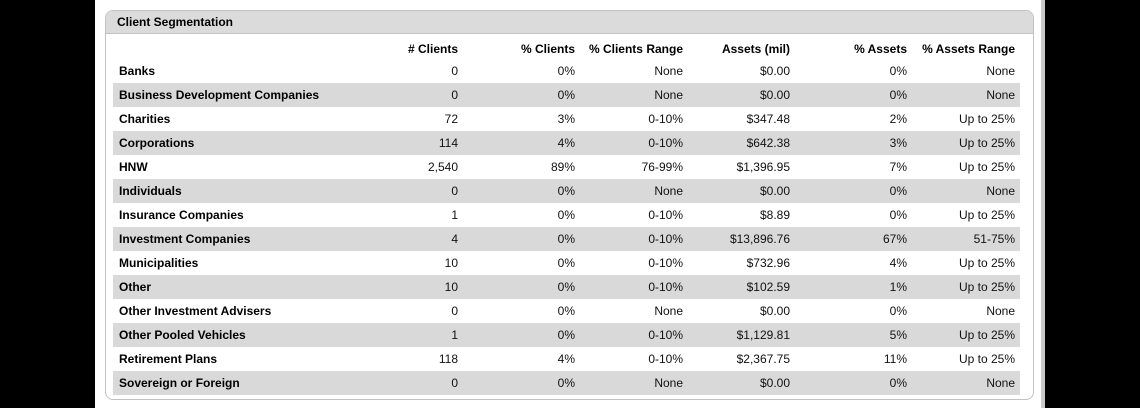 This screenshot has width=1140, height=408. I want to click on cell-pct-assets: 11%, so click(895, 359).